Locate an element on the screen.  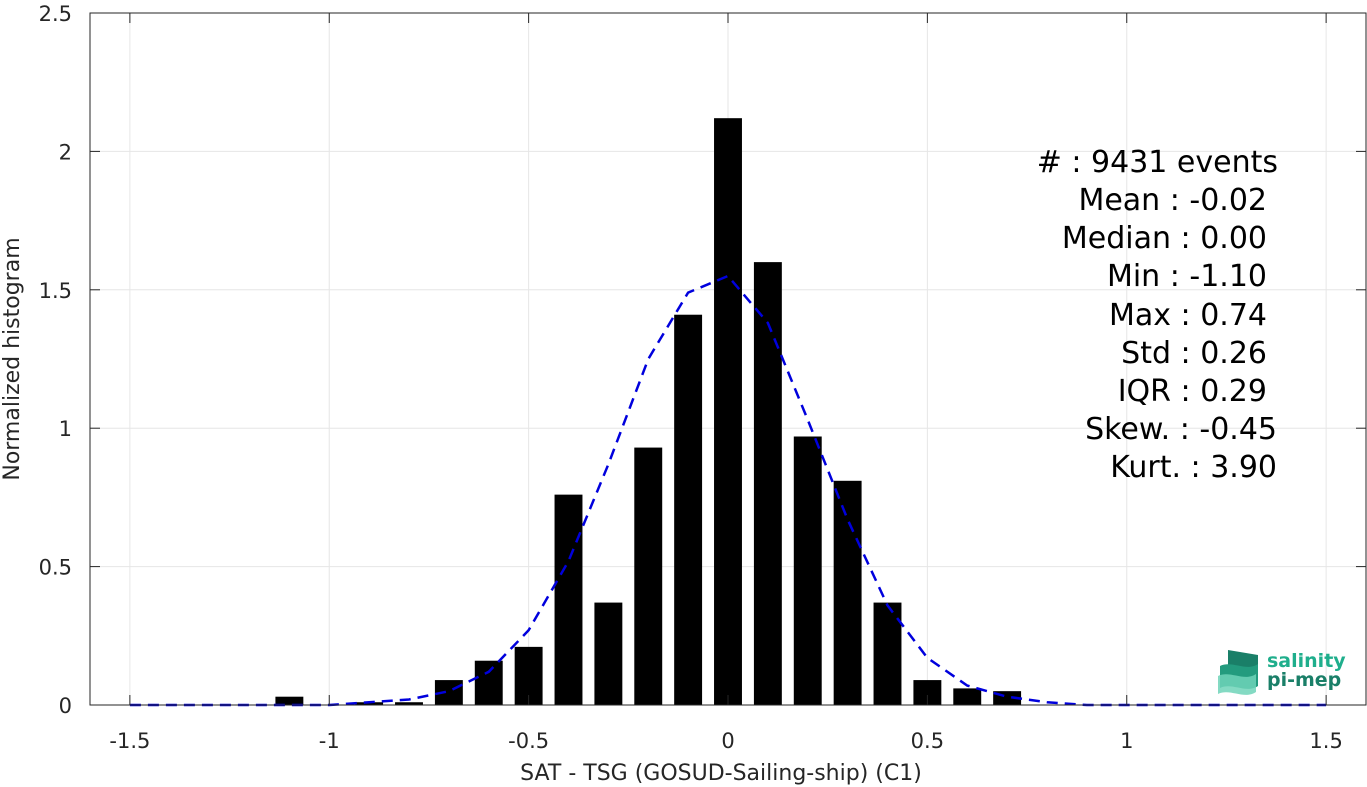
y-tick-labels: 0 0.5 1 1.5 2 2.5 is located at coordinates (55, 360).